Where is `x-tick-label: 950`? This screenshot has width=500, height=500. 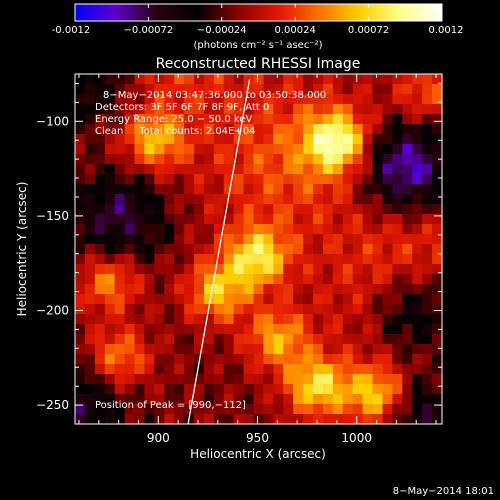 x-tick-label: 950 is located at coordinates (257, 438).